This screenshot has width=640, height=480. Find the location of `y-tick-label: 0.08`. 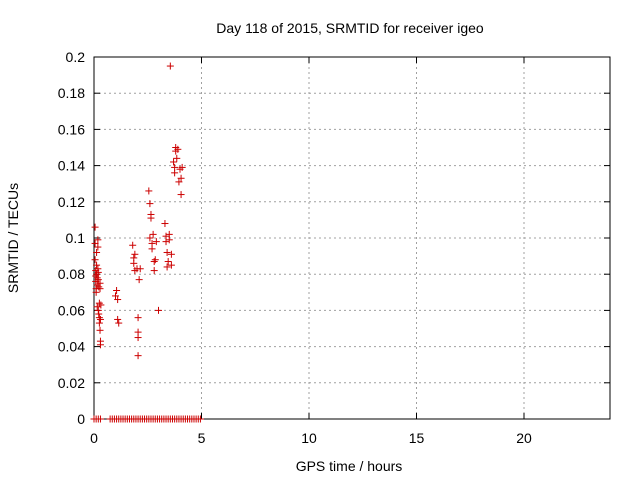

y-tick-label: 0.08 is located at coordinates (71, 274).